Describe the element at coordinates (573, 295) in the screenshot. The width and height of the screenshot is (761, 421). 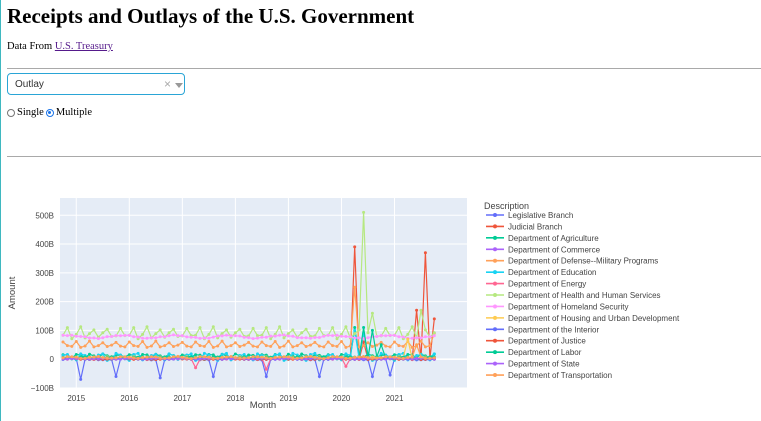
I see `legend-item-department-of-health-and-human-services: Department of Health and Human Services` at that location.